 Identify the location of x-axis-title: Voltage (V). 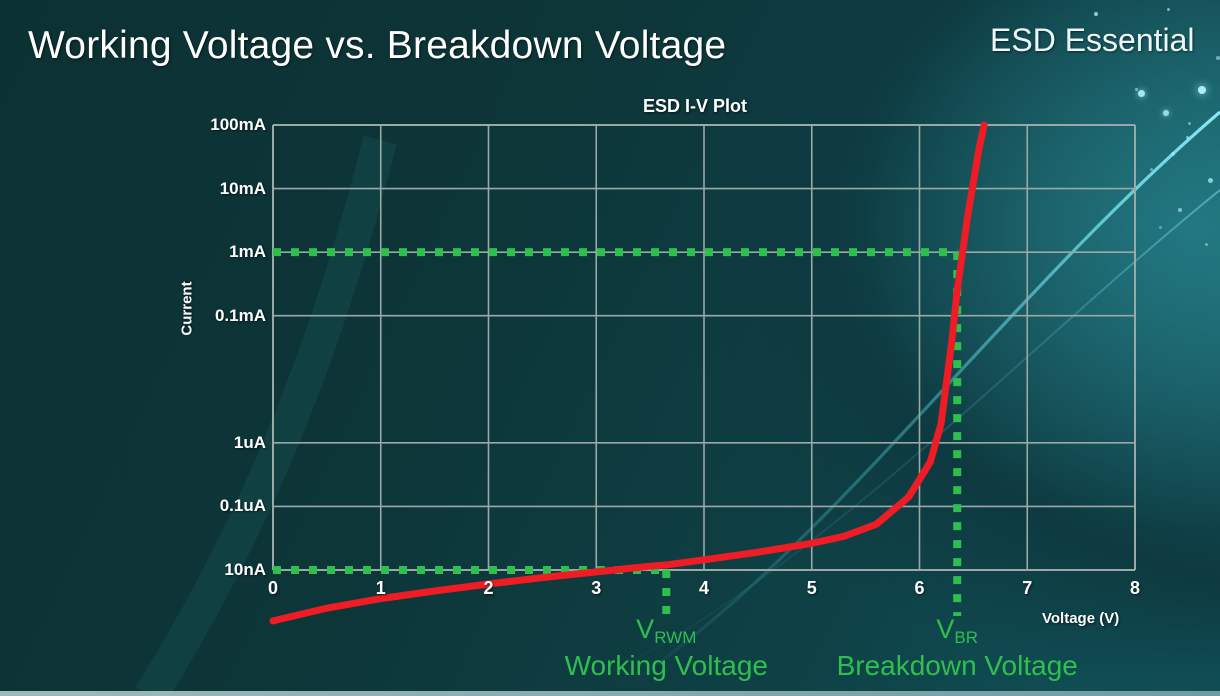
(1081, 618).